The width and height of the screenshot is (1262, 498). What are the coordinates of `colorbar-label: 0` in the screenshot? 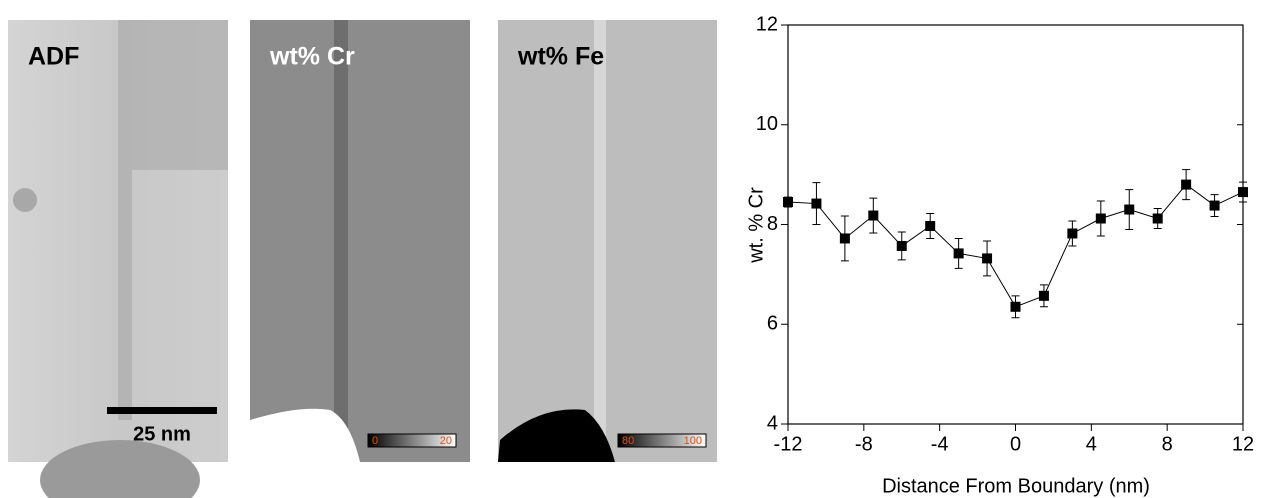 It's located at (375, 441).